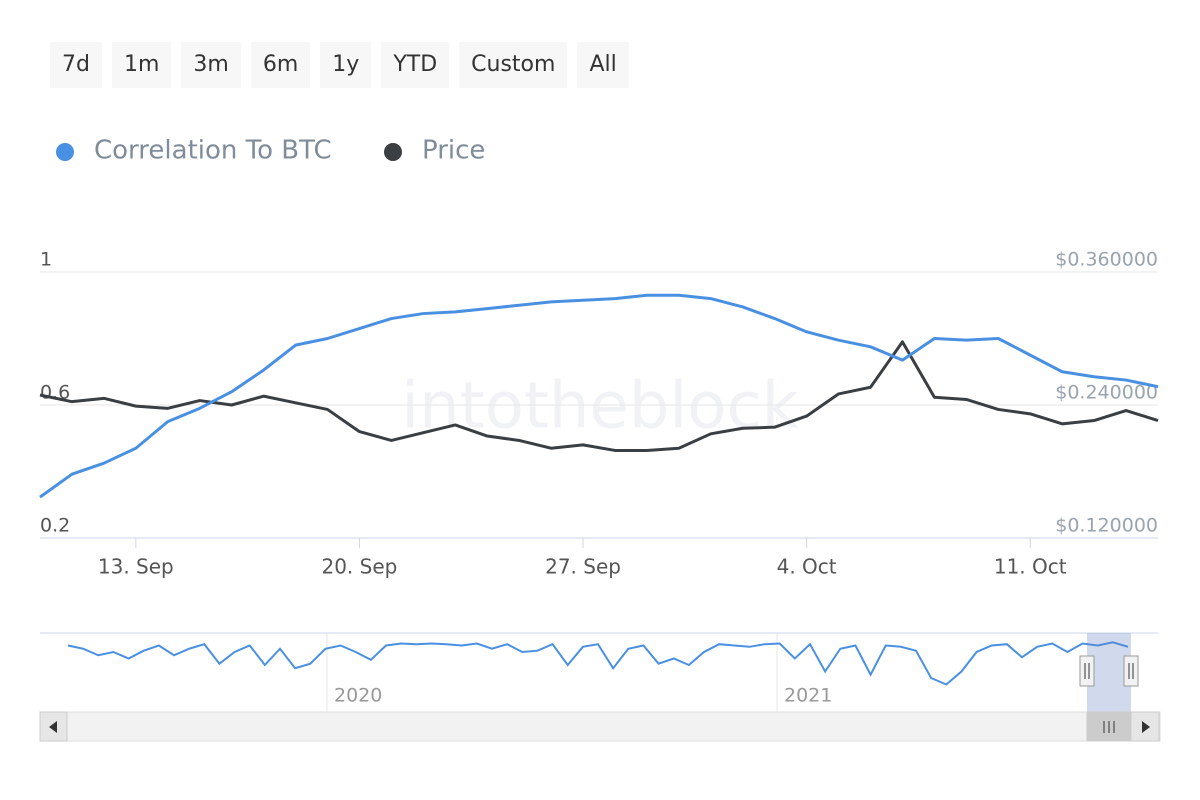  Describe the element at coordinates (583, 567) in the screenshot. I see `x-tick-label: 27. Sep` at that location.